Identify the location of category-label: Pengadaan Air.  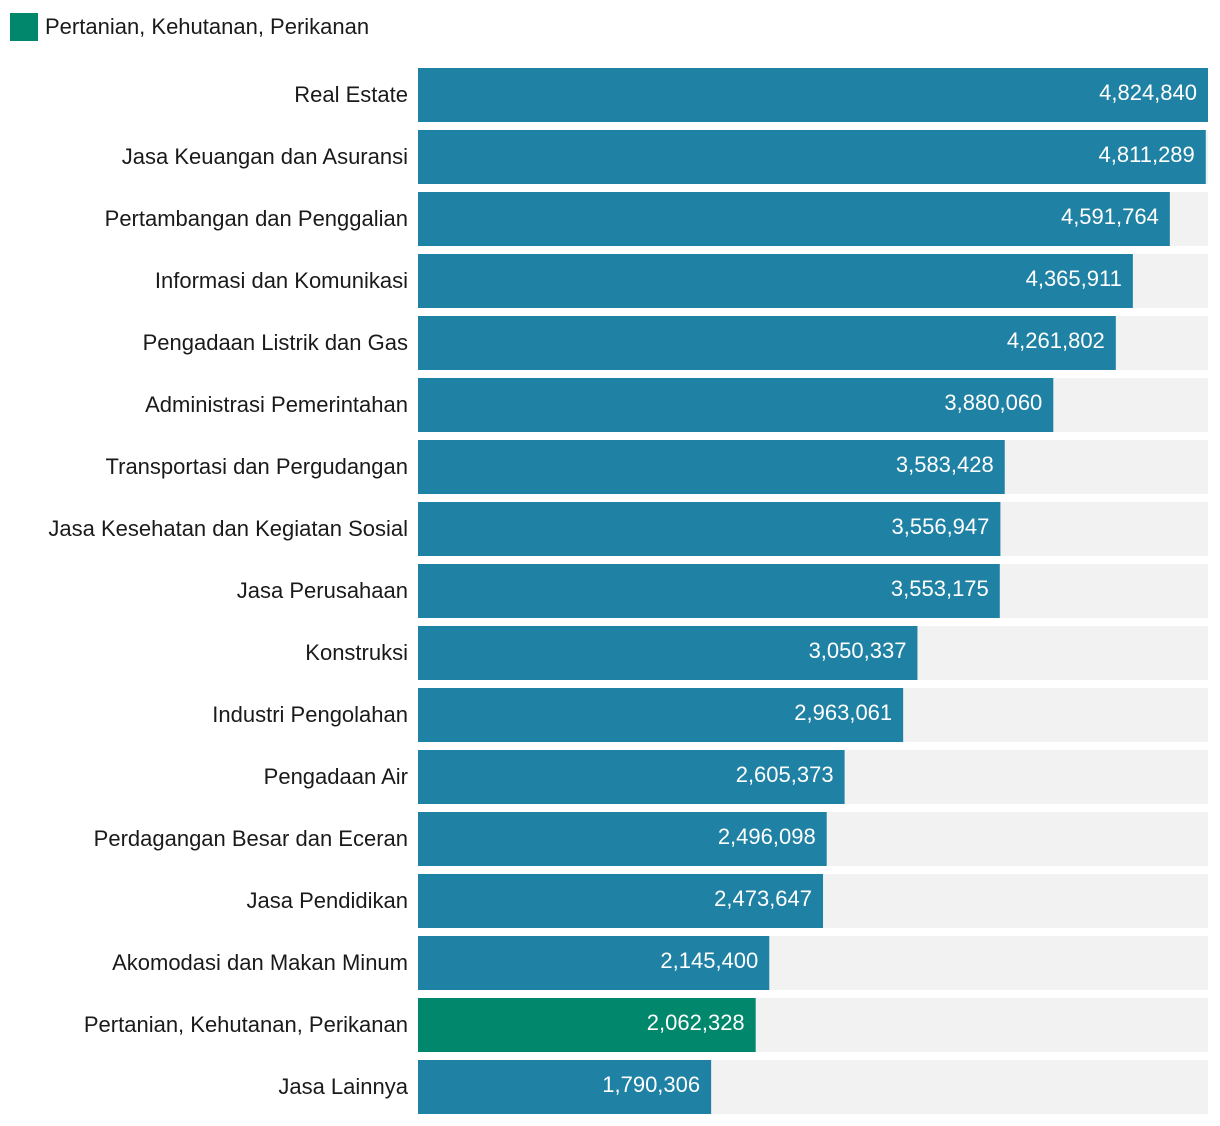
(336, 776).